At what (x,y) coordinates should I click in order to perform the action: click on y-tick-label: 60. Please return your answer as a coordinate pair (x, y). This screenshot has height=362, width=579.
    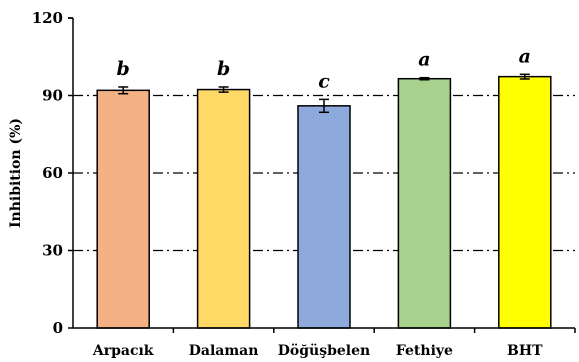
    Looking at the image, I should click on (52, 173).